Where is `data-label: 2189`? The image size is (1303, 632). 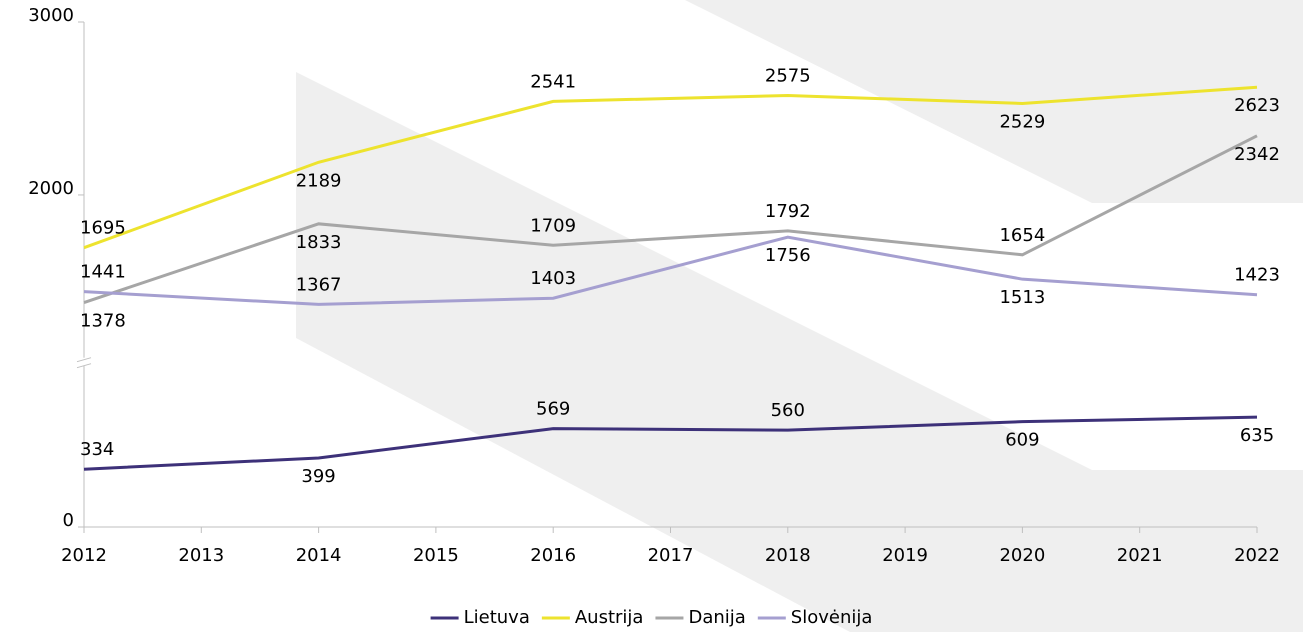 data-label: 2189 is located at coordinates (319, 180).